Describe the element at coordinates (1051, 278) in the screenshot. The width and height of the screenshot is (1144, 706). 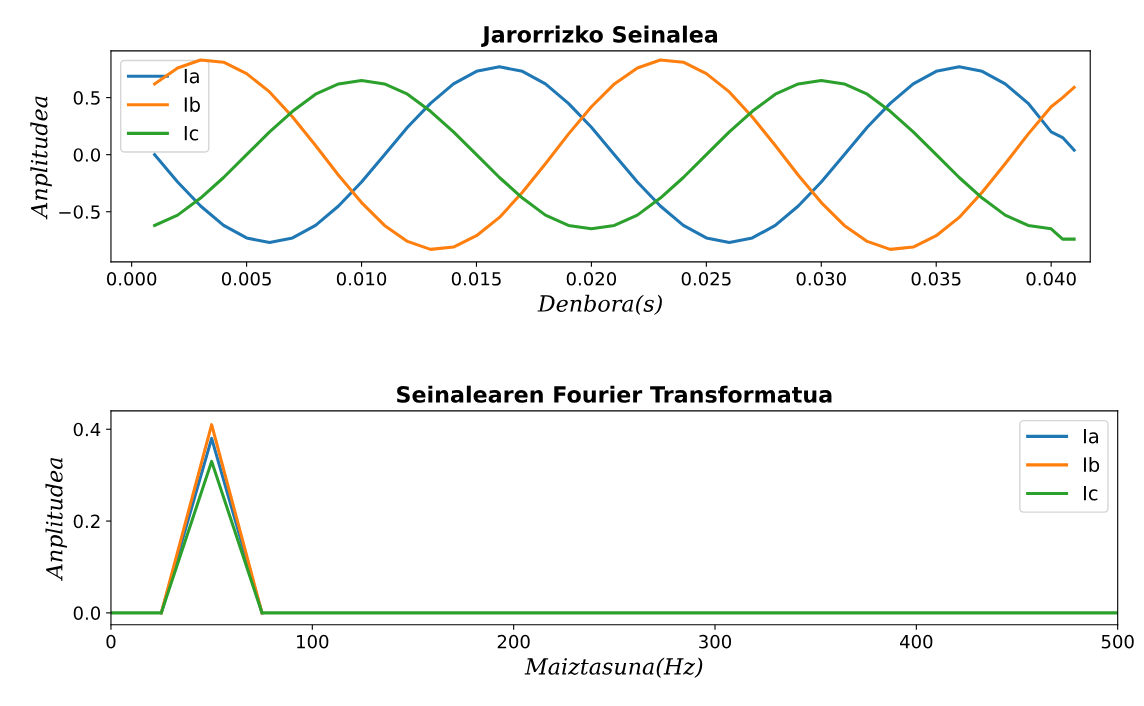
I see `x-tick-label: 0.040` at that location.